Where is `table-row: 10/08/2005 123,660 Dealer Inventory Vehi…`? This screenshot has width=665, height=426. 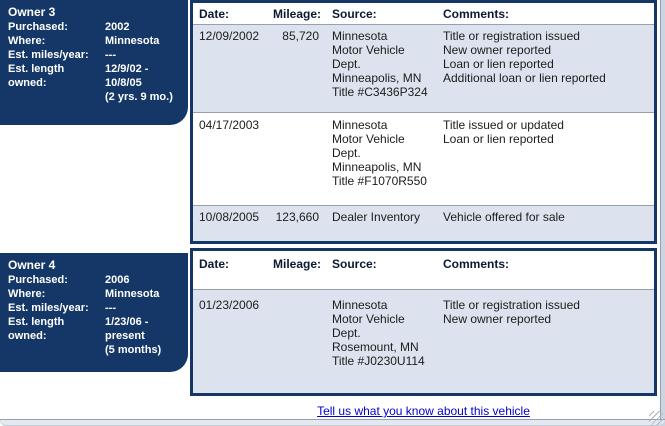
table-row: 10/08/2005 123,660 Dealer Inventory Vehi… is located at coordinates (423, 221).